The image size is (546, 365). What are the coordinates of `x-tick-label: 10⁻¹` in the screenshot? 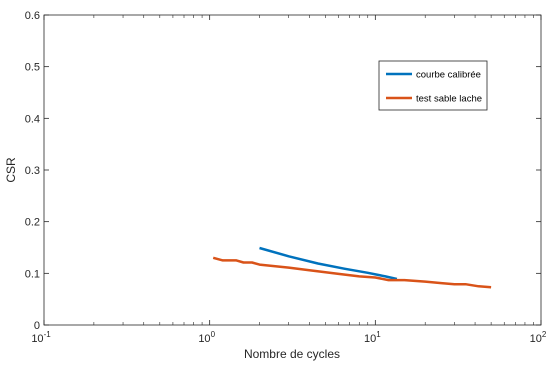 It's located at (41, 337).